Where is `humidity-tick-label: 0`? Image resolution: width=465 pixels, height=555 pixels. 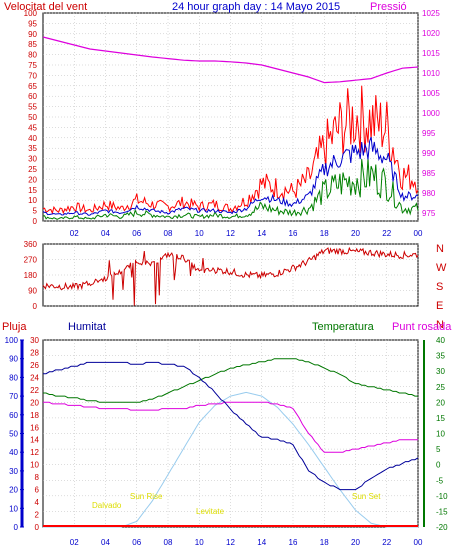
humidity-tick-label: 0 is located at coordinates (37, 527).